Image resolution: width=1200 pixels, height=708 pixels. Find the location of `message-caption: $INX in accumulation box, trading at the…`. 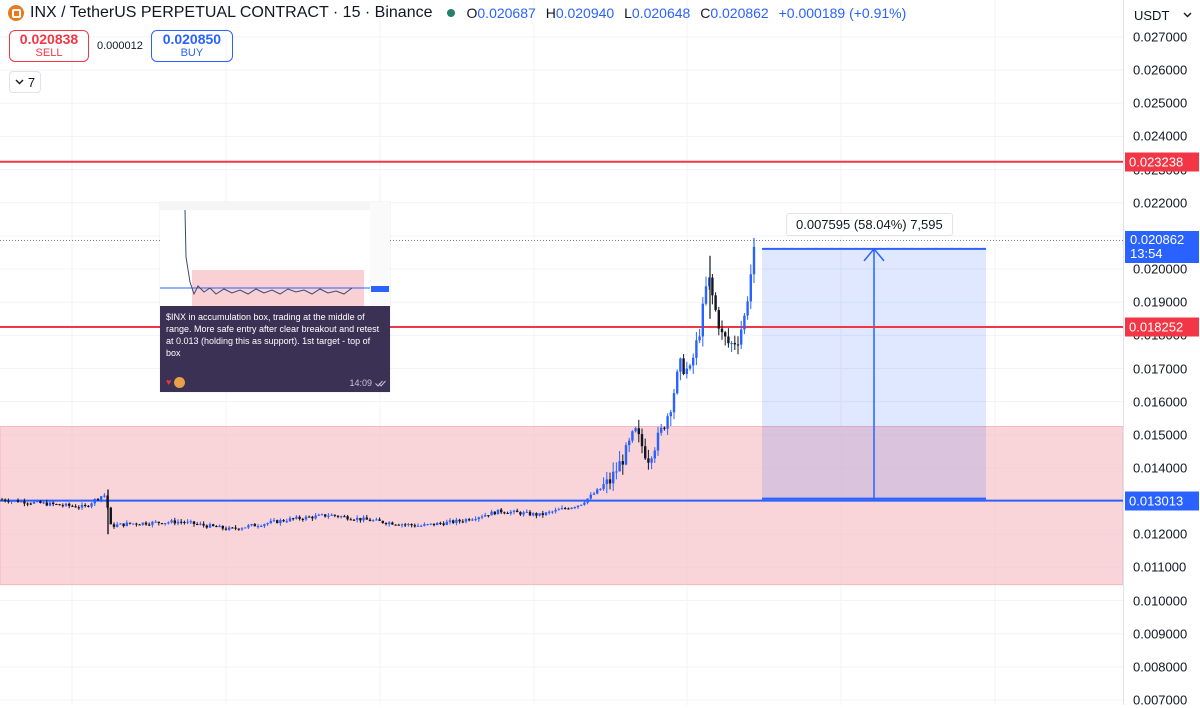

message-caption: $INX in accumulation box, trading at the… is located at coordinates (275, 349).